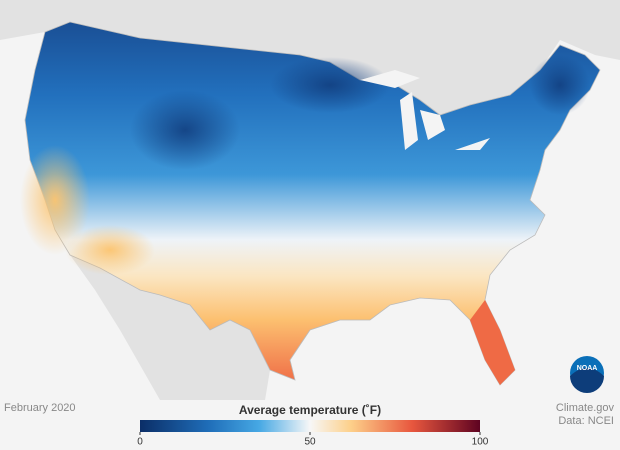  I want to click on tick-label: 0, so click(140, 442).